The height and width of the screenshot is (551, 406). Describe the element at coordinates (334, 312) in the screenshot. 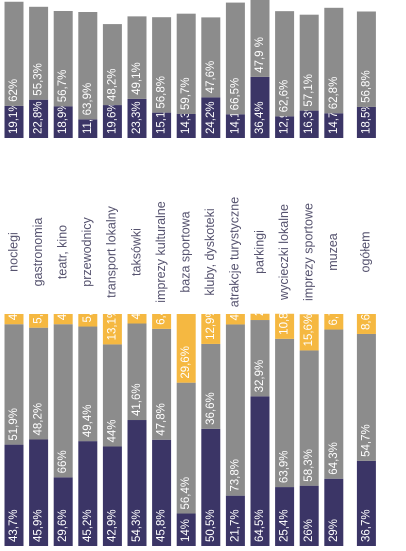

I see `left-value-label-2-13: 6,7%` at that location.